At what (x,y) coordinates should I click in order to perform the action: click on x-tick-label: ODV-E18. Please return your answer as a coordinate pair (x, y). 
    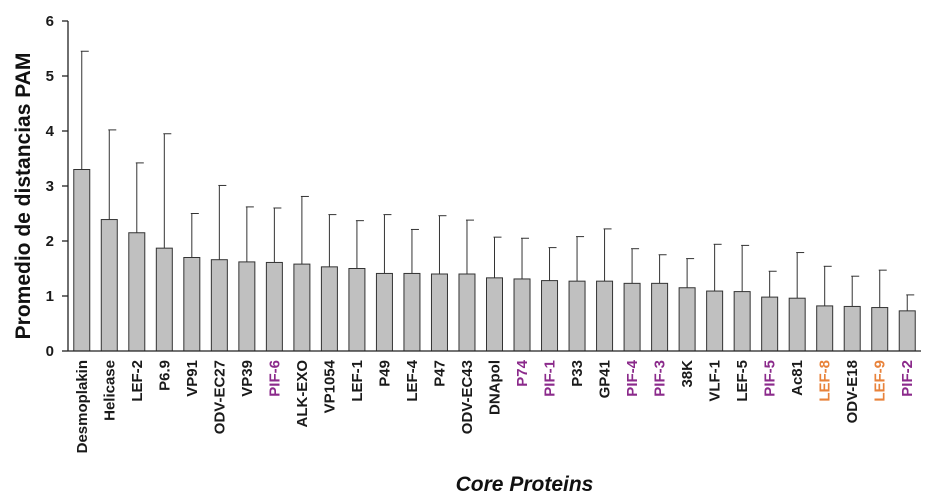
    Looking at the image, I should click on (852, 391).